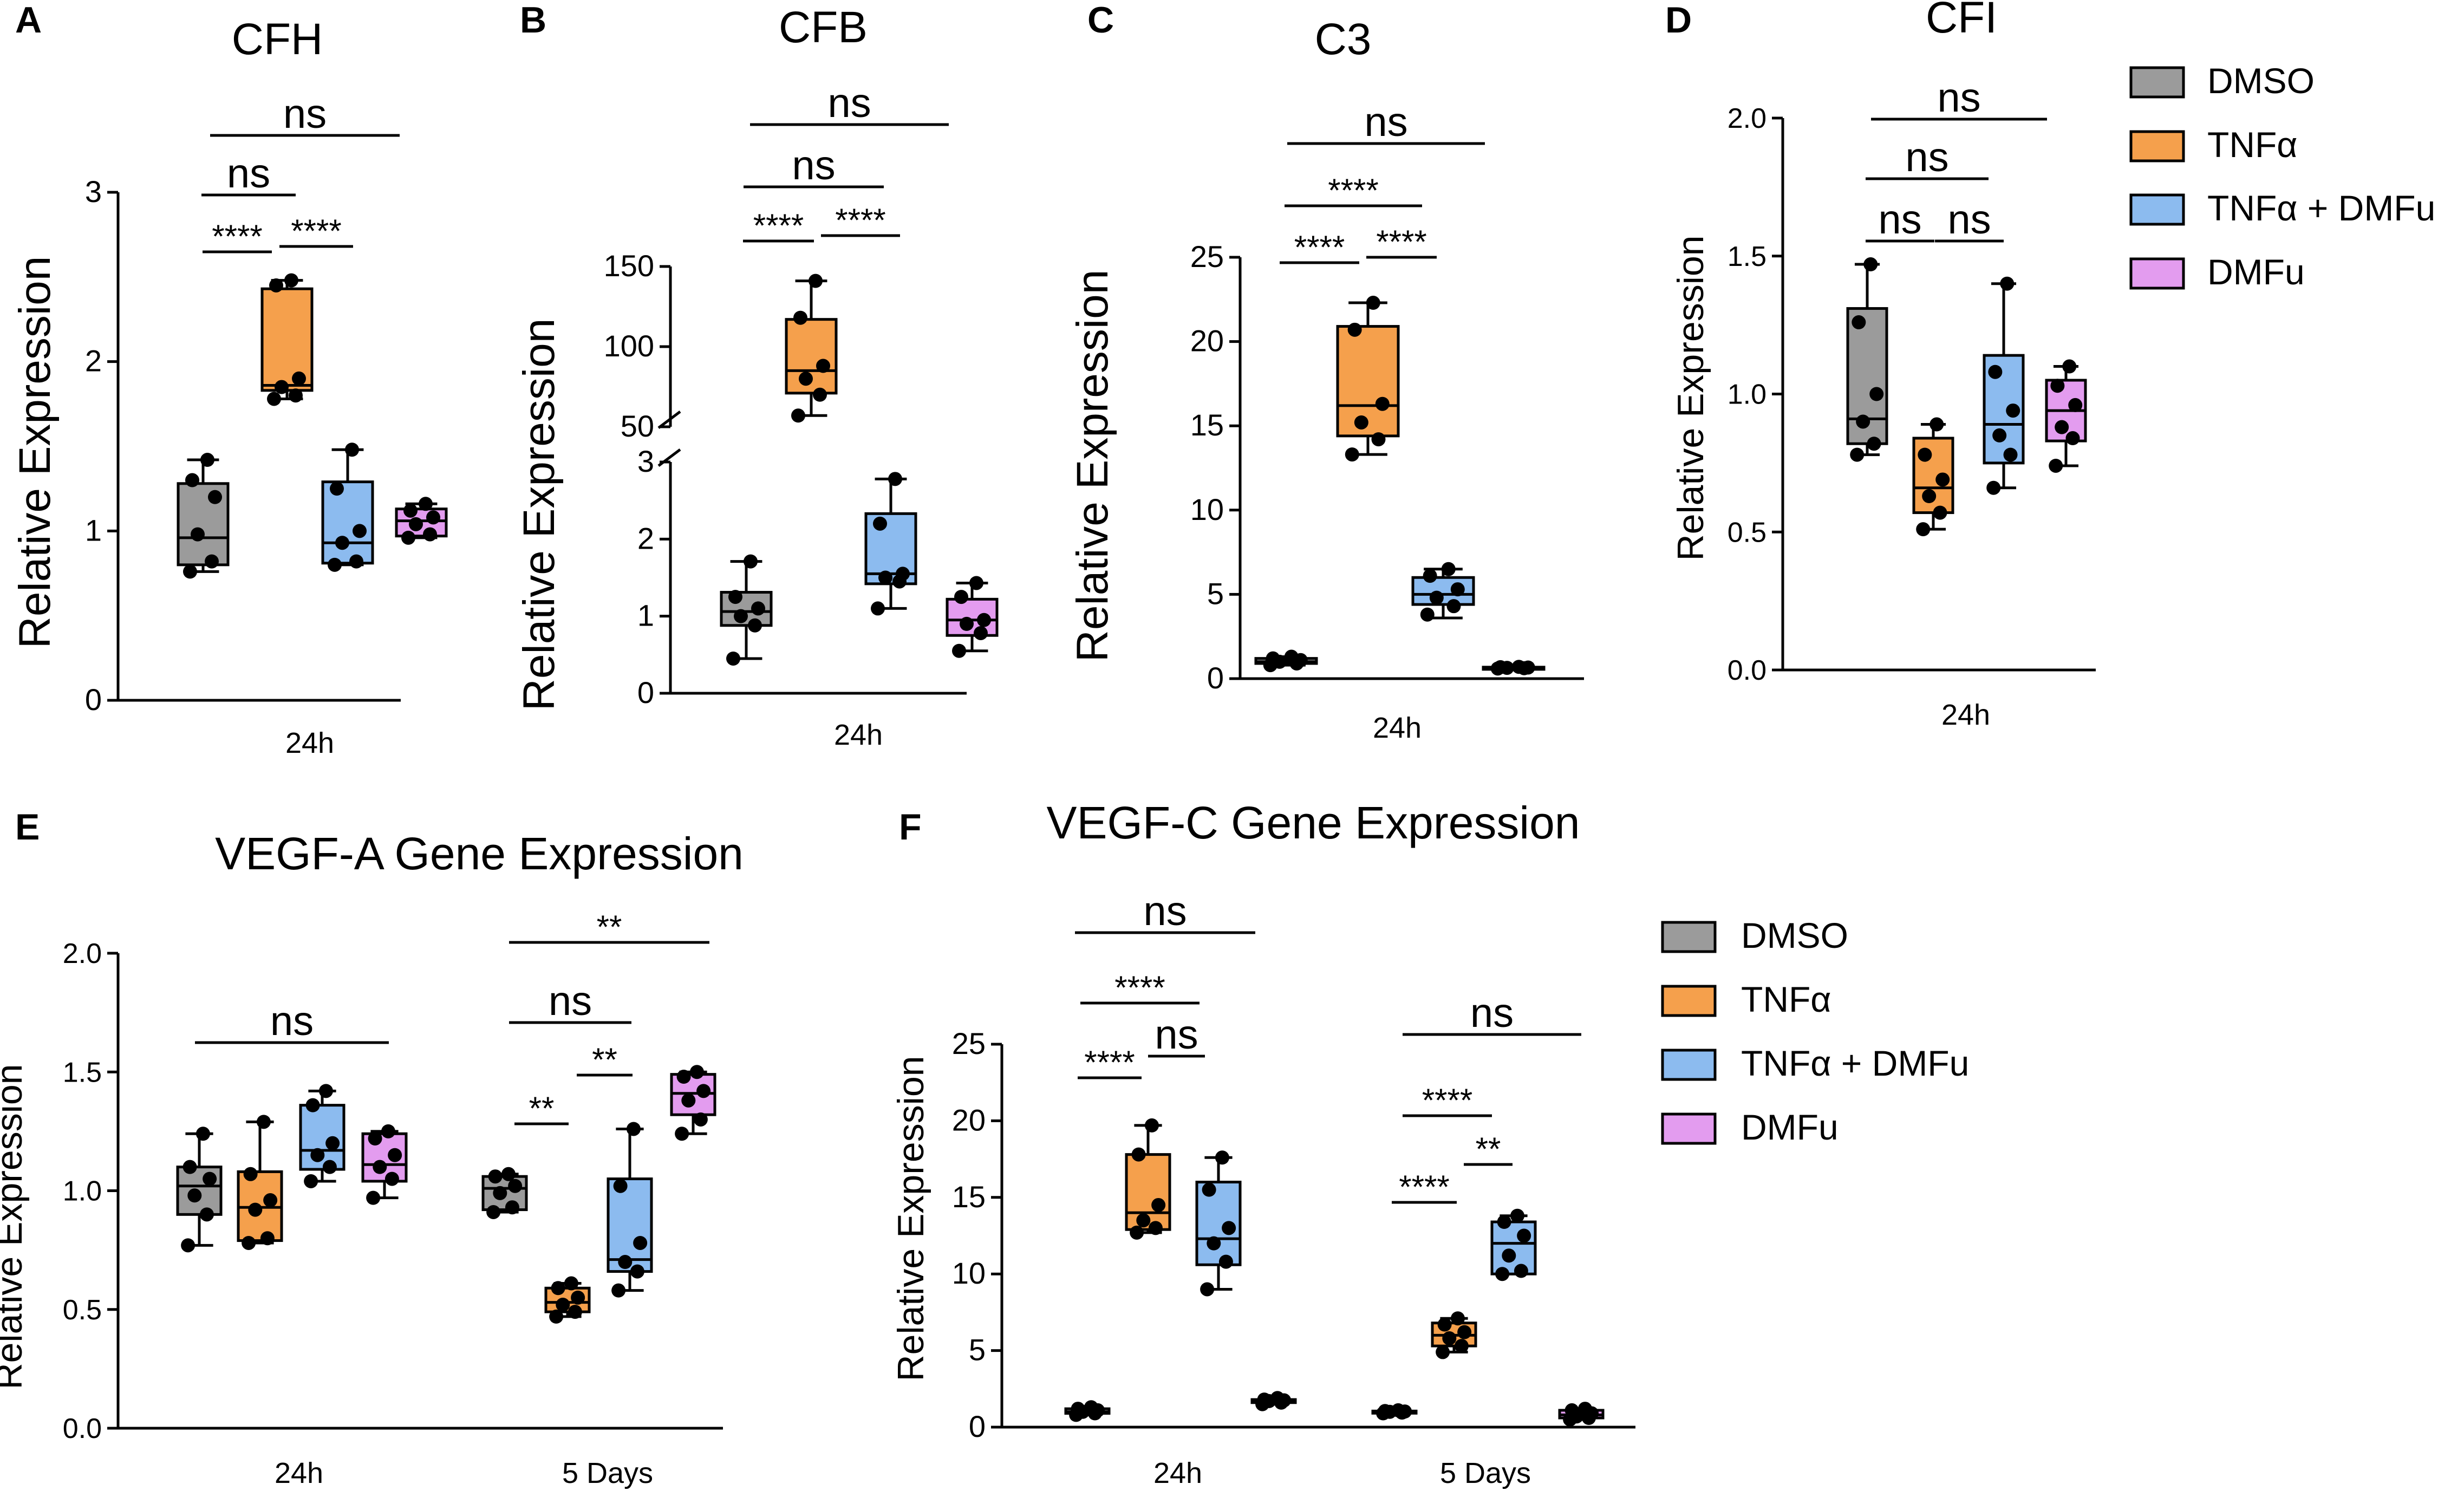 The width and height of the screenshot is (2464, 1497). What do you see at coordinates (93, 361) in the screenshot?
I see `y-tick-label: 2` at bounding box center [93, 361].